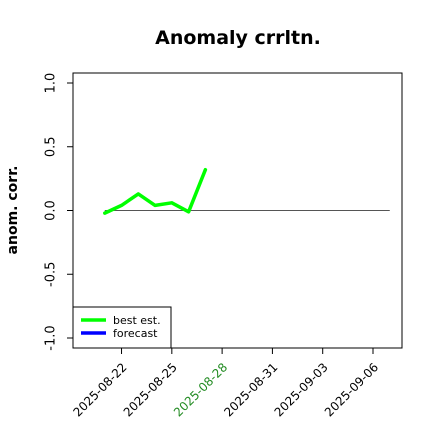 The height and width of the screenshot is (445, 440). What do you see at coordinates (51, 146) in the screenshot?
I see `y-tick-label: 0.5` at bounding box center [51, 146].